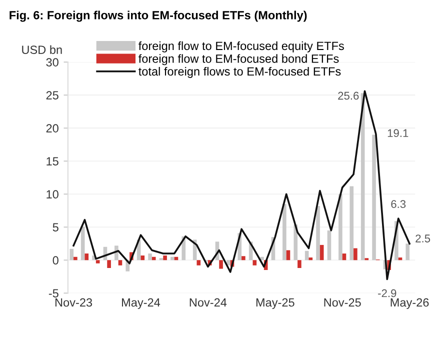 The width and height of the screenshot is (444, 361). I want to click on x-tick-label: Nov-24, so click(208, 302).